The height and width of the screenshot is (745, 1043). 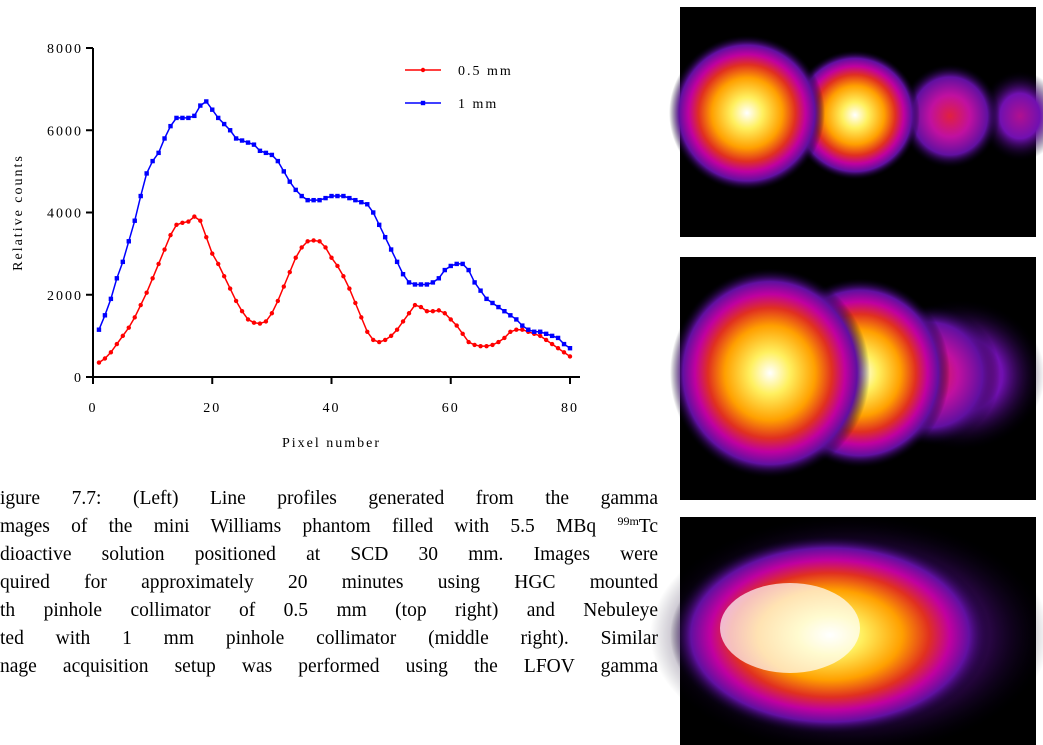 I want to click on x-tick-label: 40, so click(x=332, y=408).